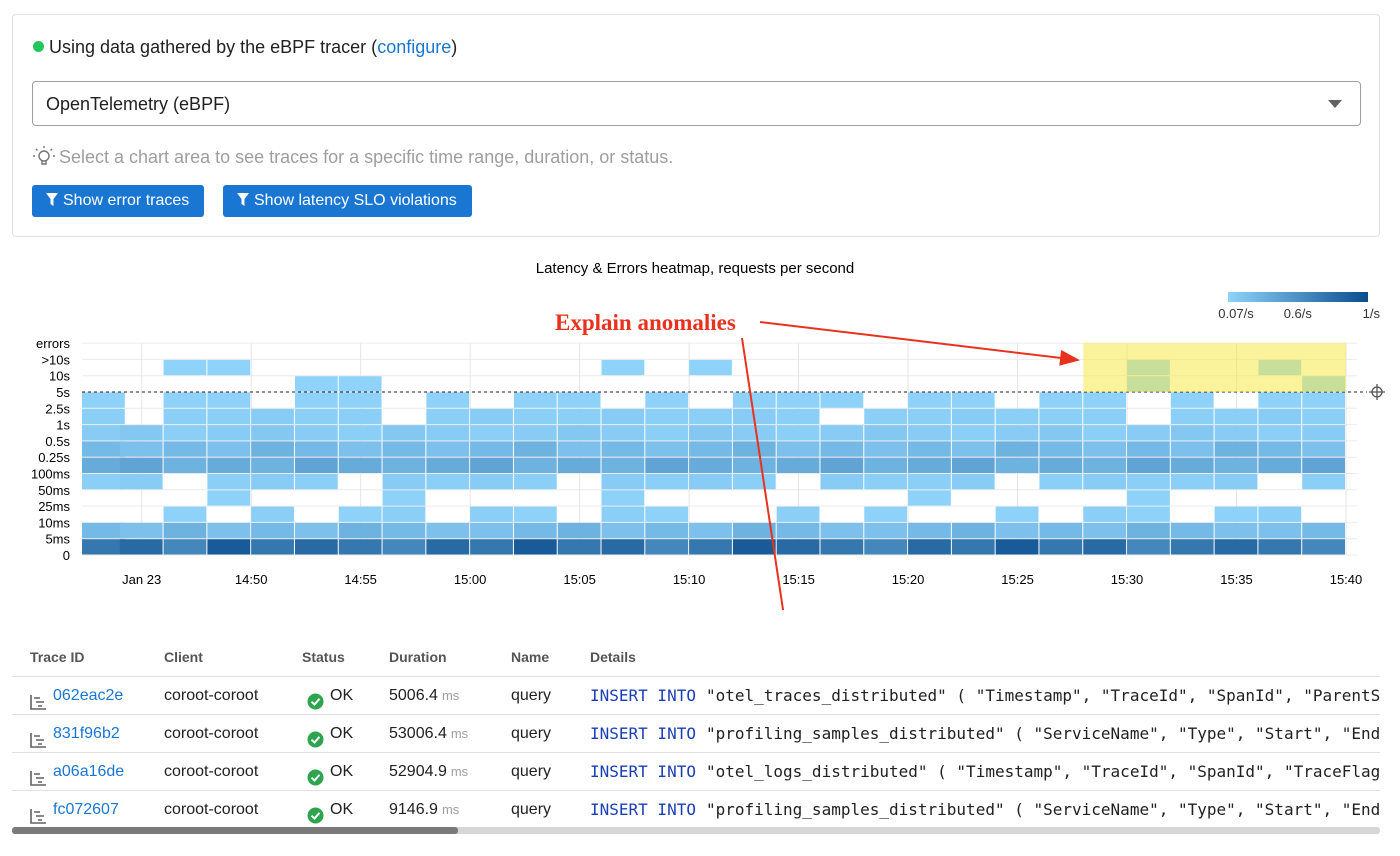  I want to click on column-header: Duration, so click(418, 657).